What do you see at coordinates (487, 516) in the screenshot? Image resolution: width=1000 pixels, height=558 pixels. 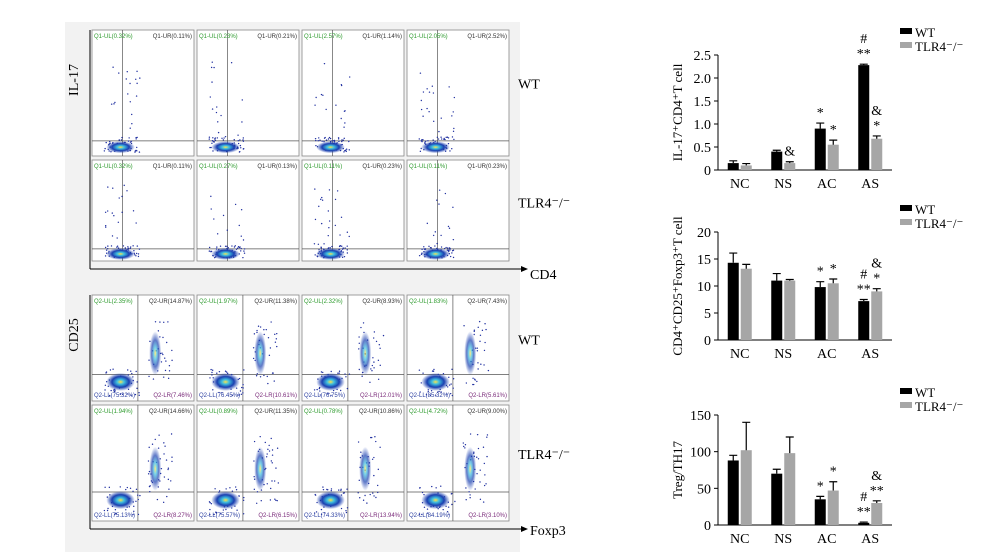 I see `quadrant-label: Q2-LR(3.10%)` at bounding box center [487, 516].